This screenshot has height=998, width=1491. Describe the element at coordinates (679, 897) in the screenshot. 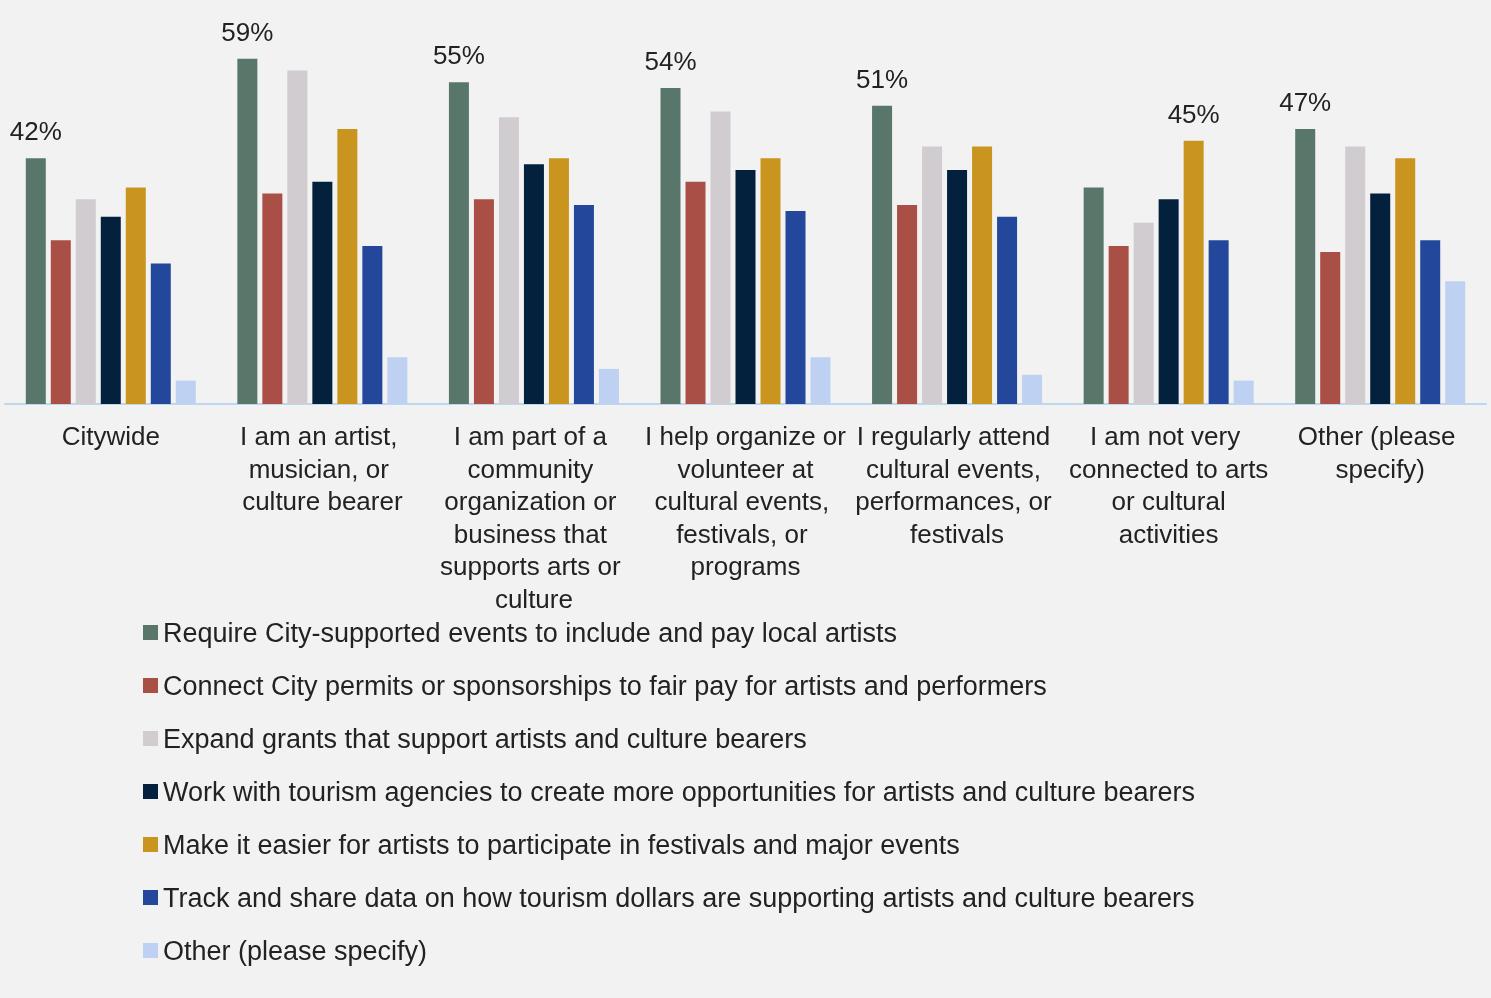

I see `legend-label: Track and share data on how tourism dollars are supporting artists and culture bearers` at that location.